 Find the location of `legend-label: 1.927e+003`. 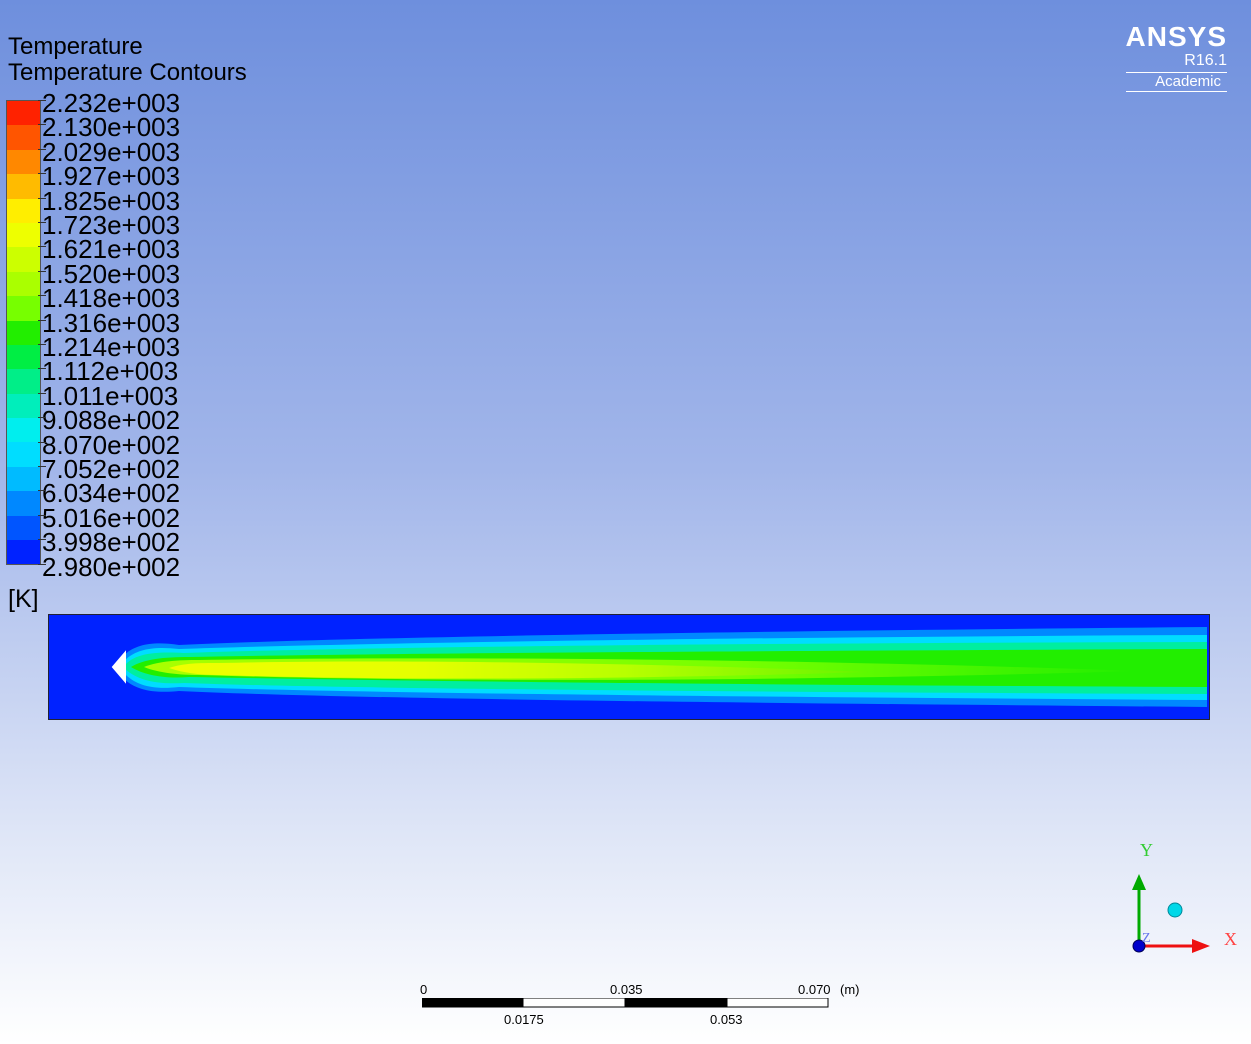

legend-label: 1.927e+003 is located at coordinates (111, 176).